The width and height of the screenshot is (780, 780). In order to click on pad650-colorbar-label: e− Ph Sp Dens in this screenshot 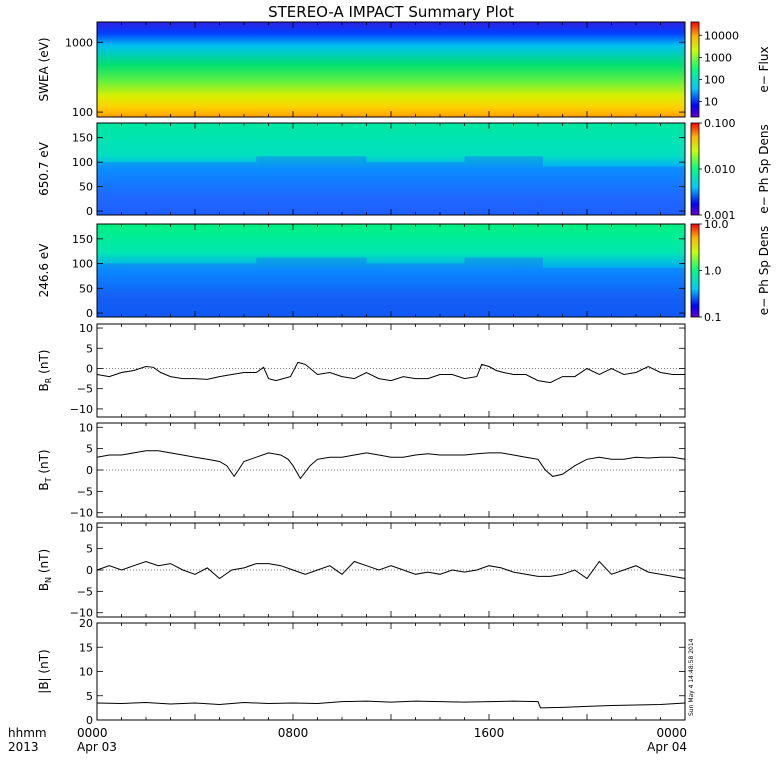, I will do `click(764, 168)`.